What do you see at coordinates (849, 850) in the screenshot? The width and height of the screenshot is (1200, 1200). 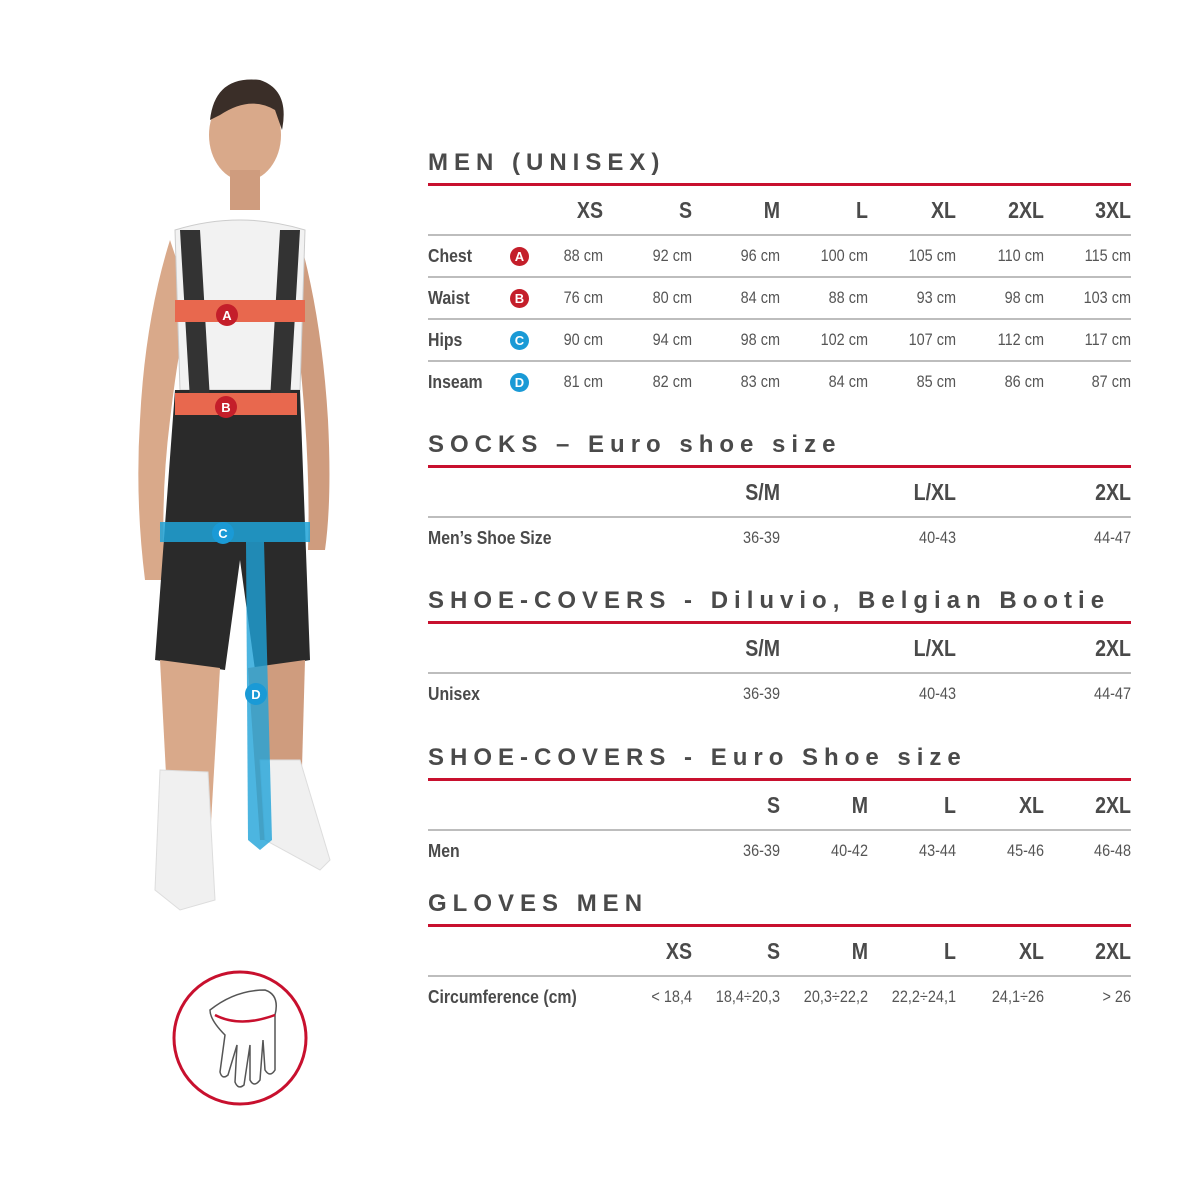 I see `size-value: 40-42` at bounding box center [849, 850].